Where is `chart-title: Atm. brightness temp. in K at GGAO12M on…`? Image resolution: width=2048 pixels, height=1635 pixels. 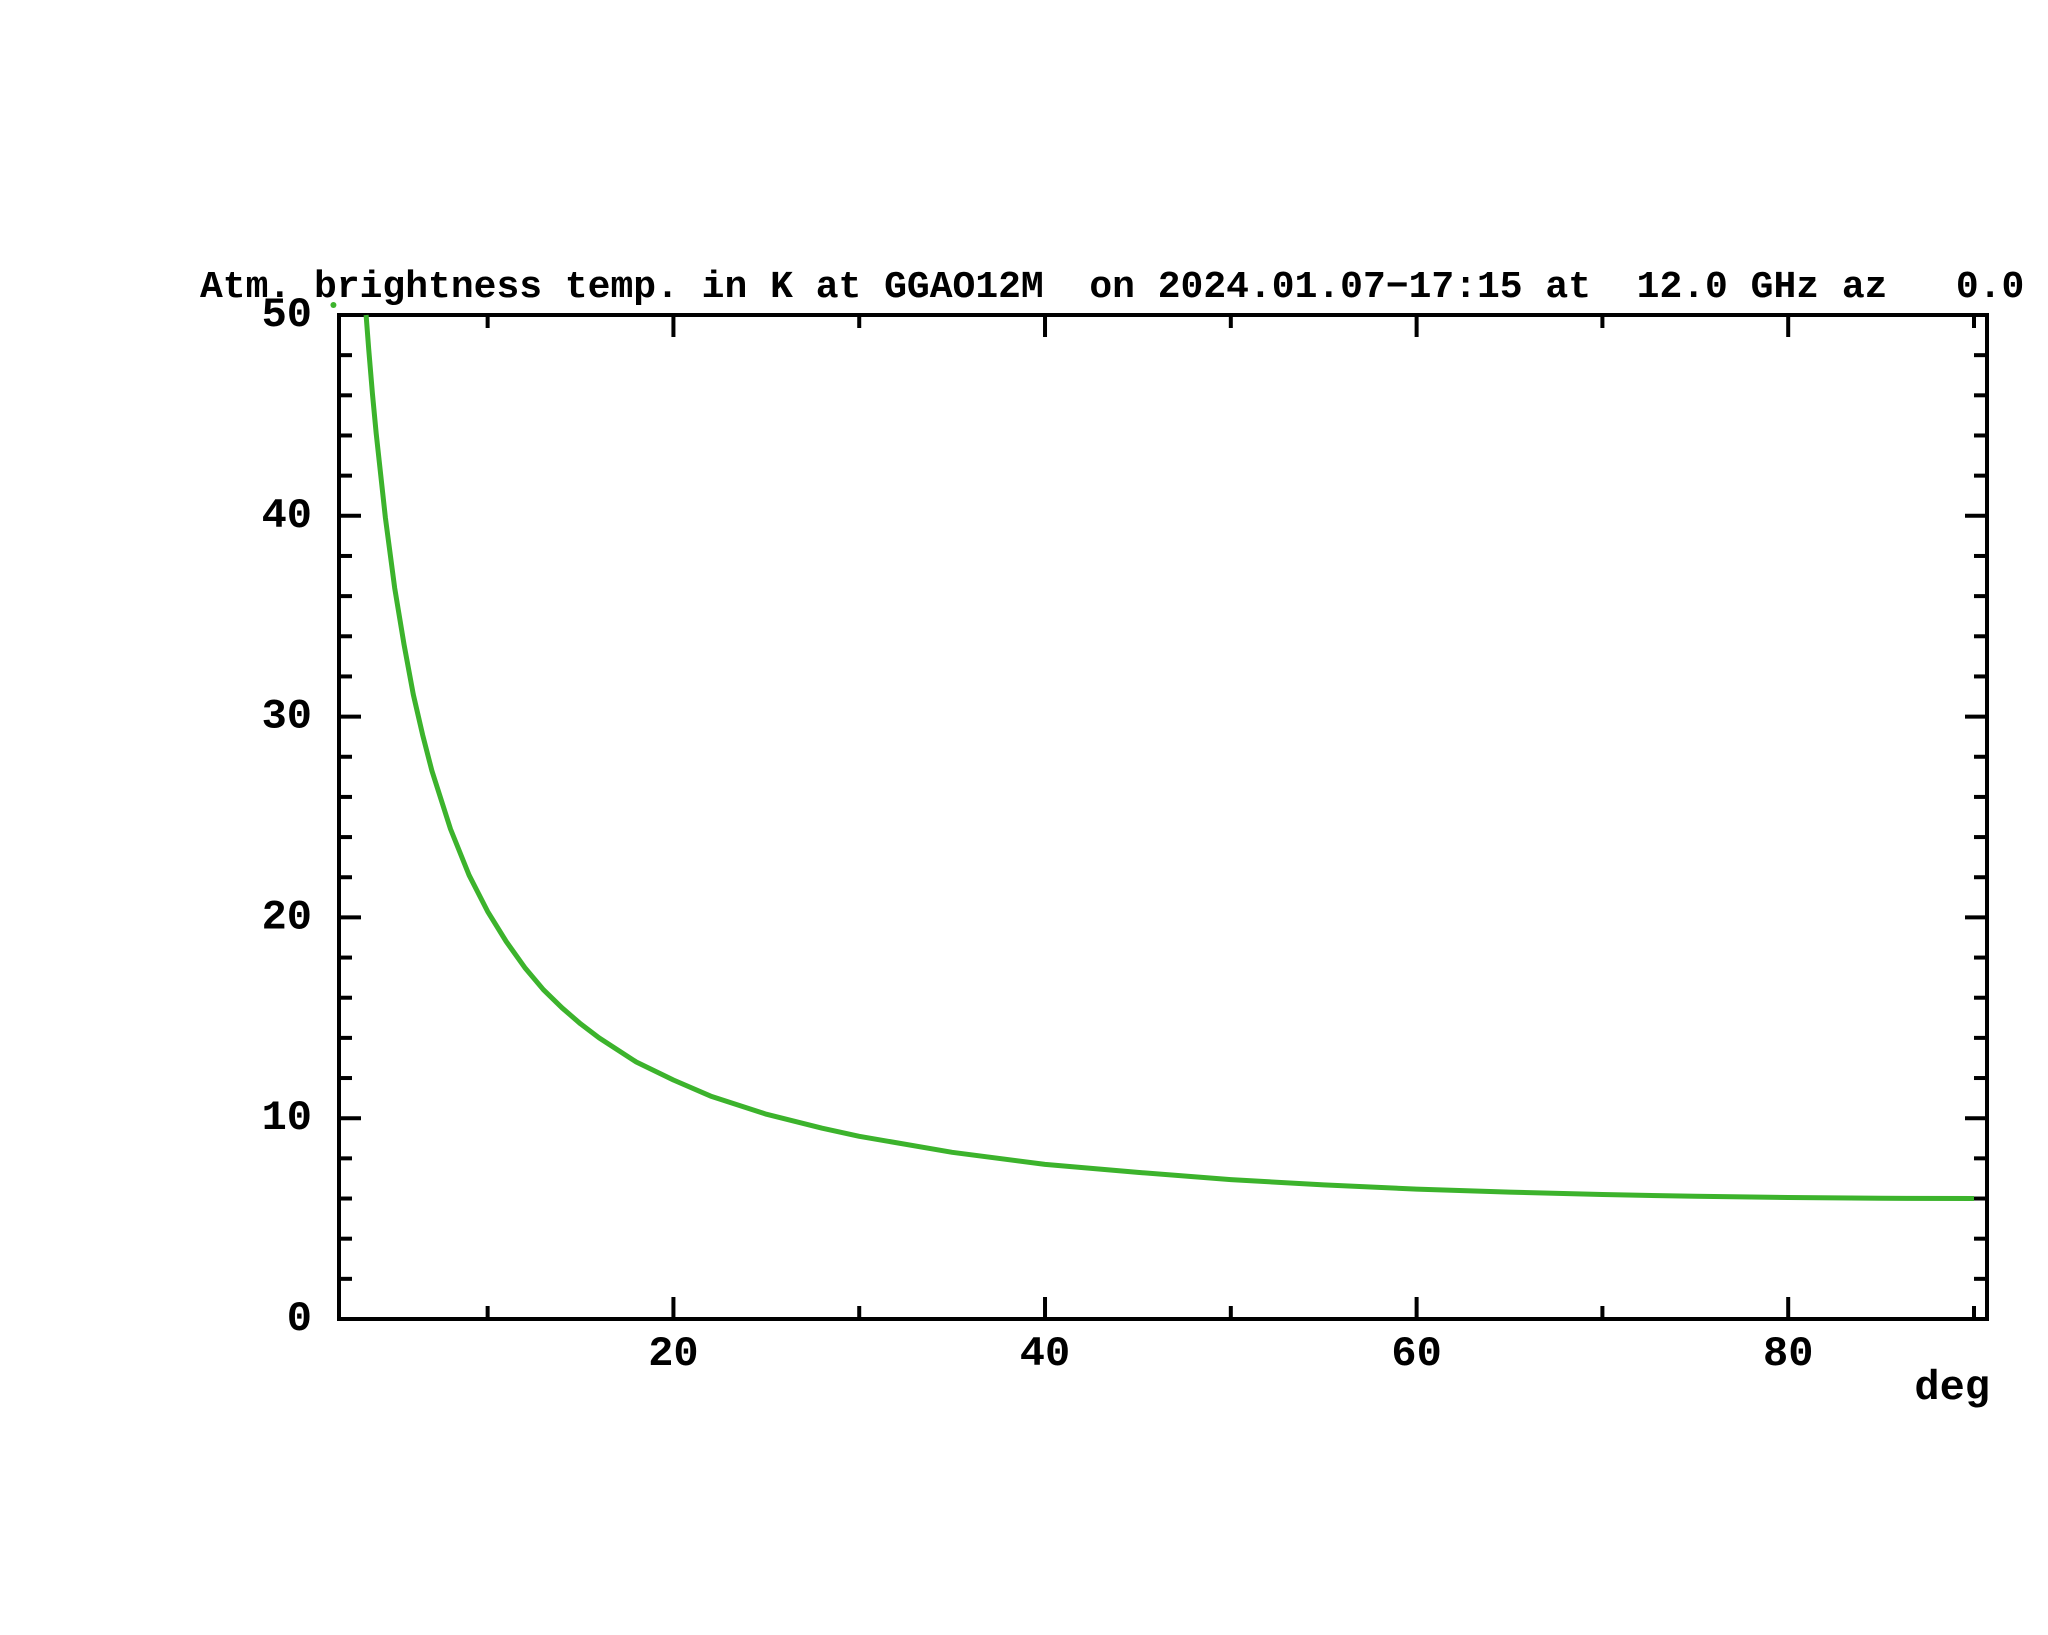 chart-title: Atm. brightness temp. in K at GGAO12M on… is located at coordinates (1112, 287).